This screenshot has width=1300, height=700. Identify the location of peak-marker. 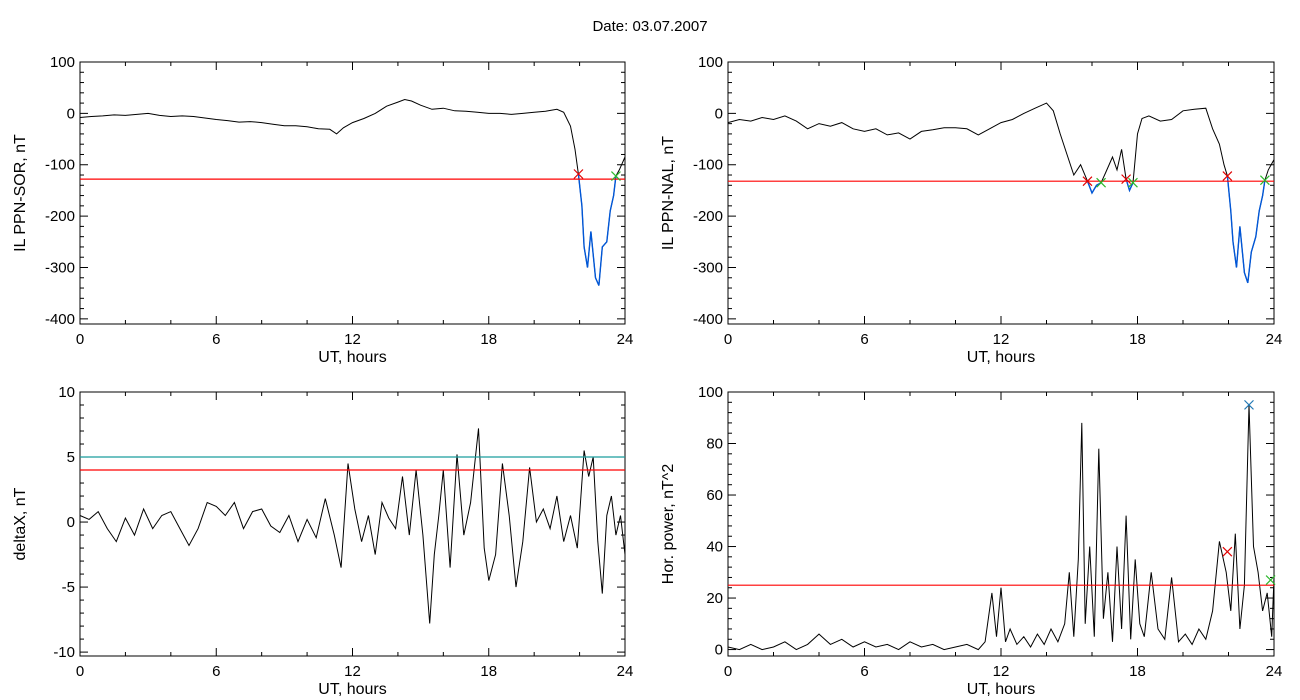
(1249, 404).